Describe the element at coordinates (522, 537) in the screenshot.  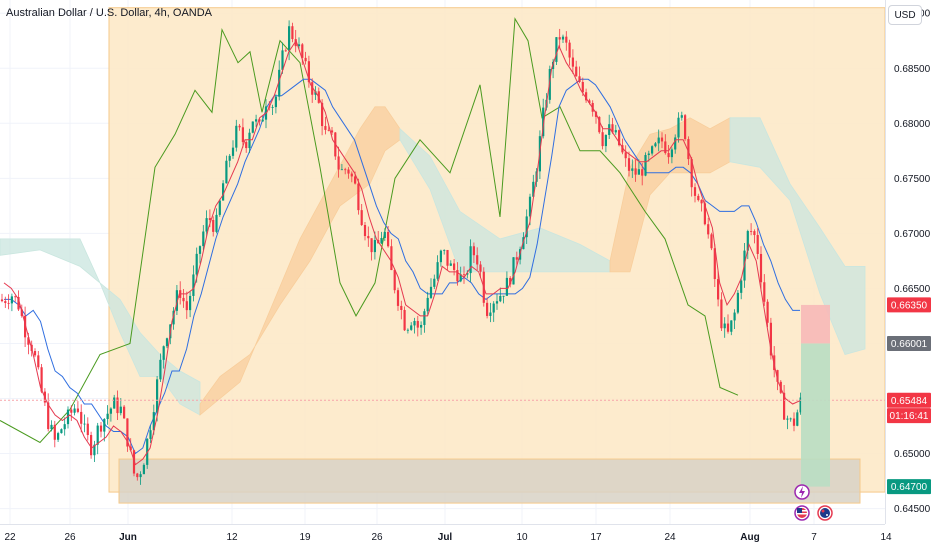
I see `time-tick-label: 10` at that location.